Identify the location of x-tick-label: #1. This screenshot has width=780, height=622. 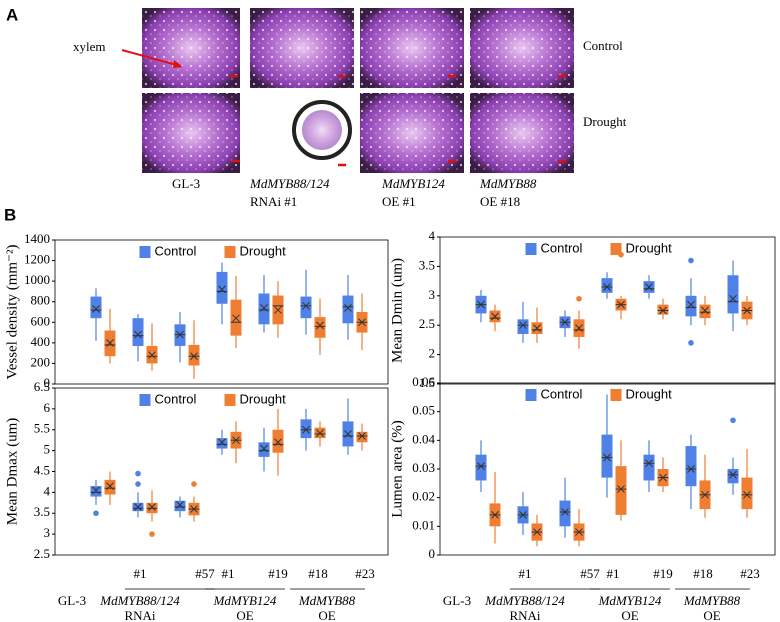
(525, 573).